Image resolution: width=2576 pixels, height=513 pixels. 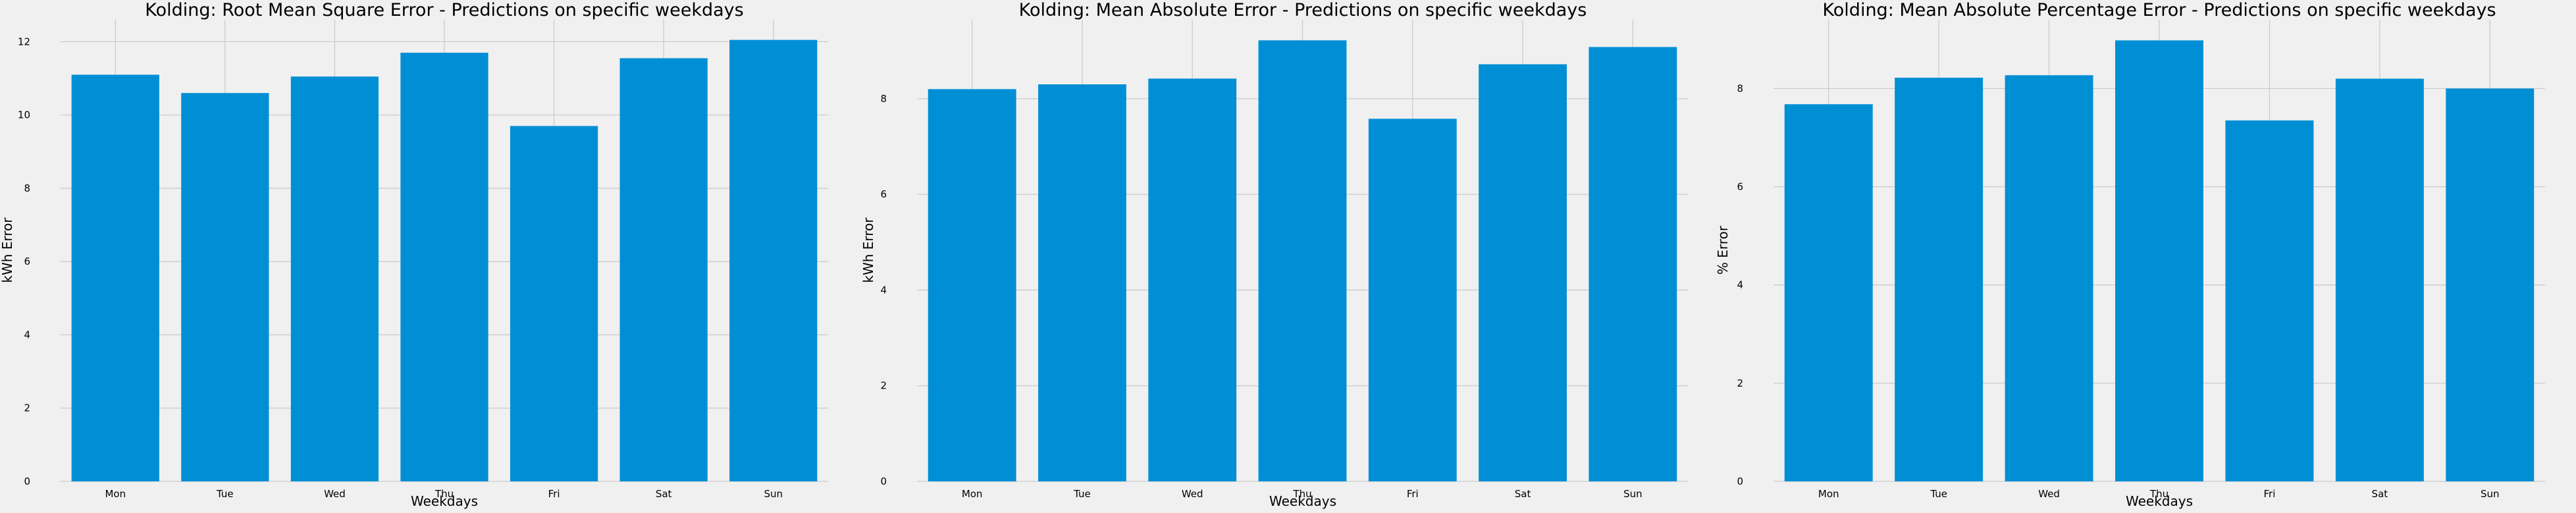 What do you see at coordinates (24, 41) in the screenshot?
I see `y-tick-label: 12` at bounding box center [24, 41].